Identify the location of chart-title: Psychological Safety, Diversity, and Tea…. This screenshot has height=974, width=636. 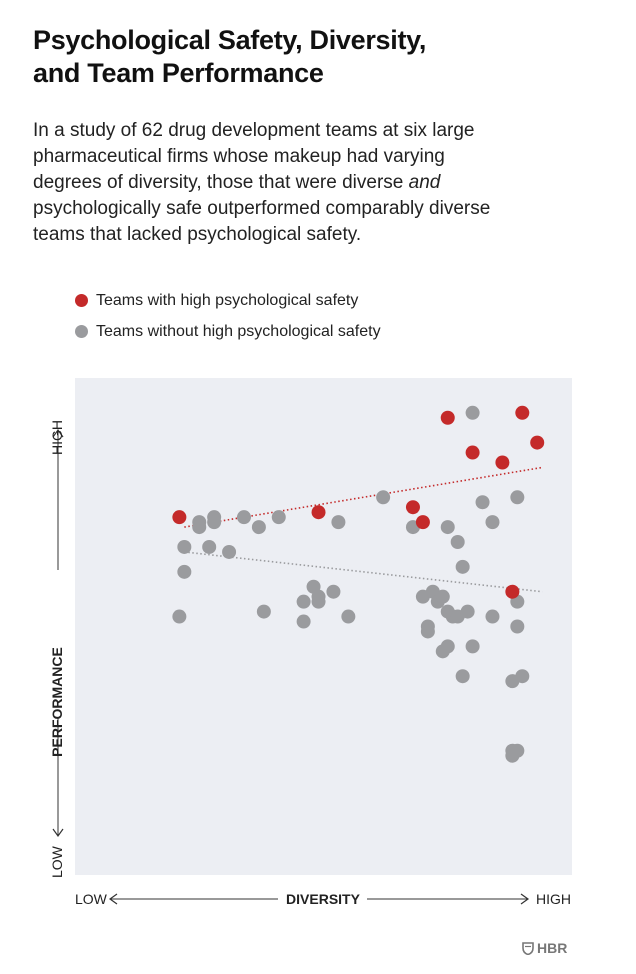
(323, 57).